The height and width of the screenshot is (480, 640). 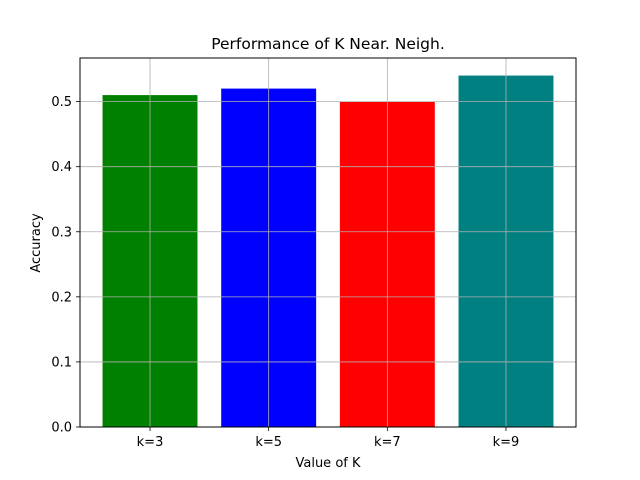 What do you see at coordinates (61, 428) in the screenshot?
I see `y-tick-label: 0.0` at bounding box center [61, 428].